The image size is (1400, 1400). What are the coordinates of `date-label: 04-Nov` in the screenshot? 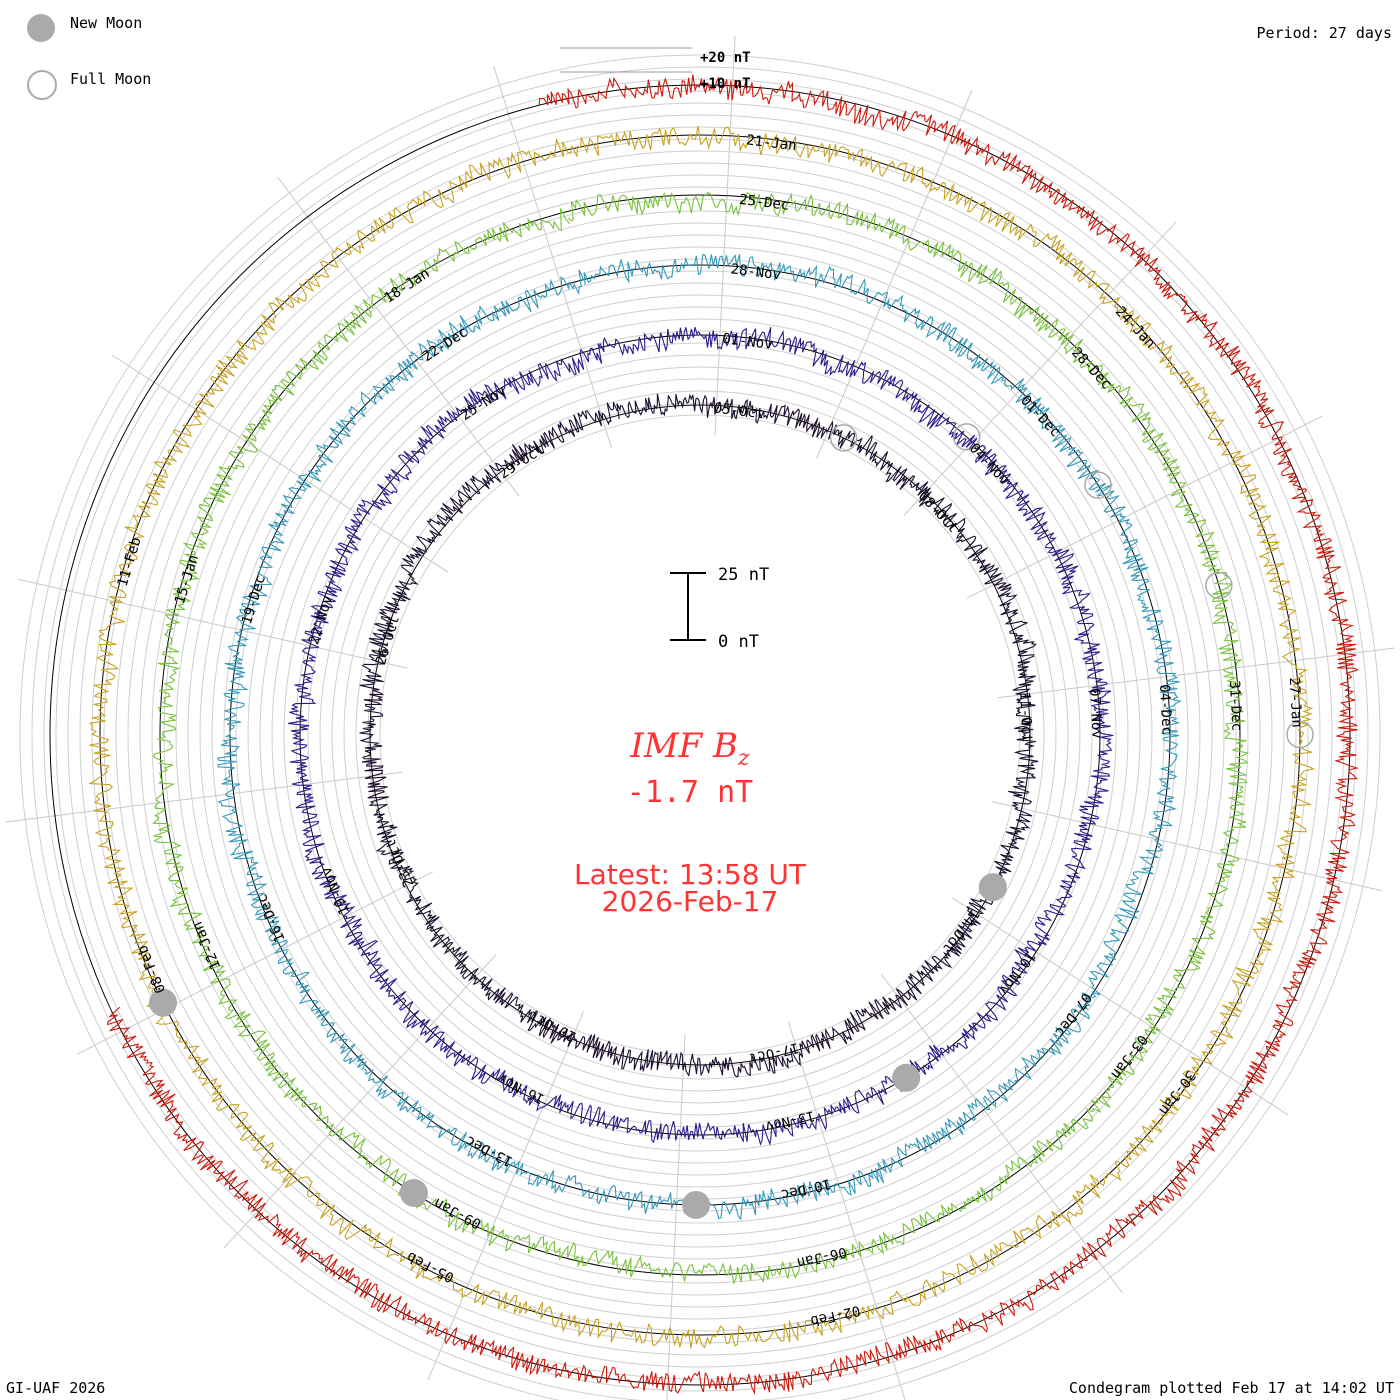 It's located at (989, 464).